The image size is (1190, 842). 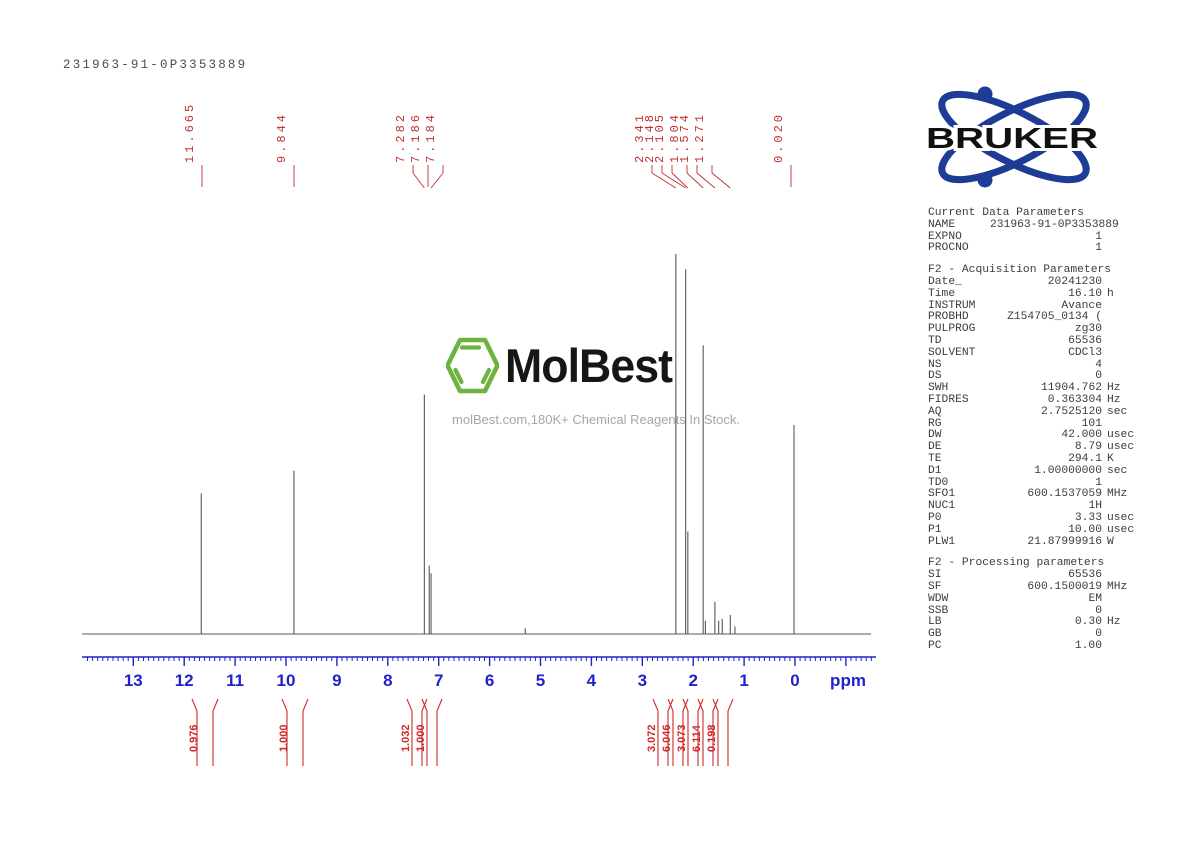 What do you see at coordinates (591, 680) in the screenshot?
I see `x-axis-tick-label: 4` at bounding box center [591, 680].